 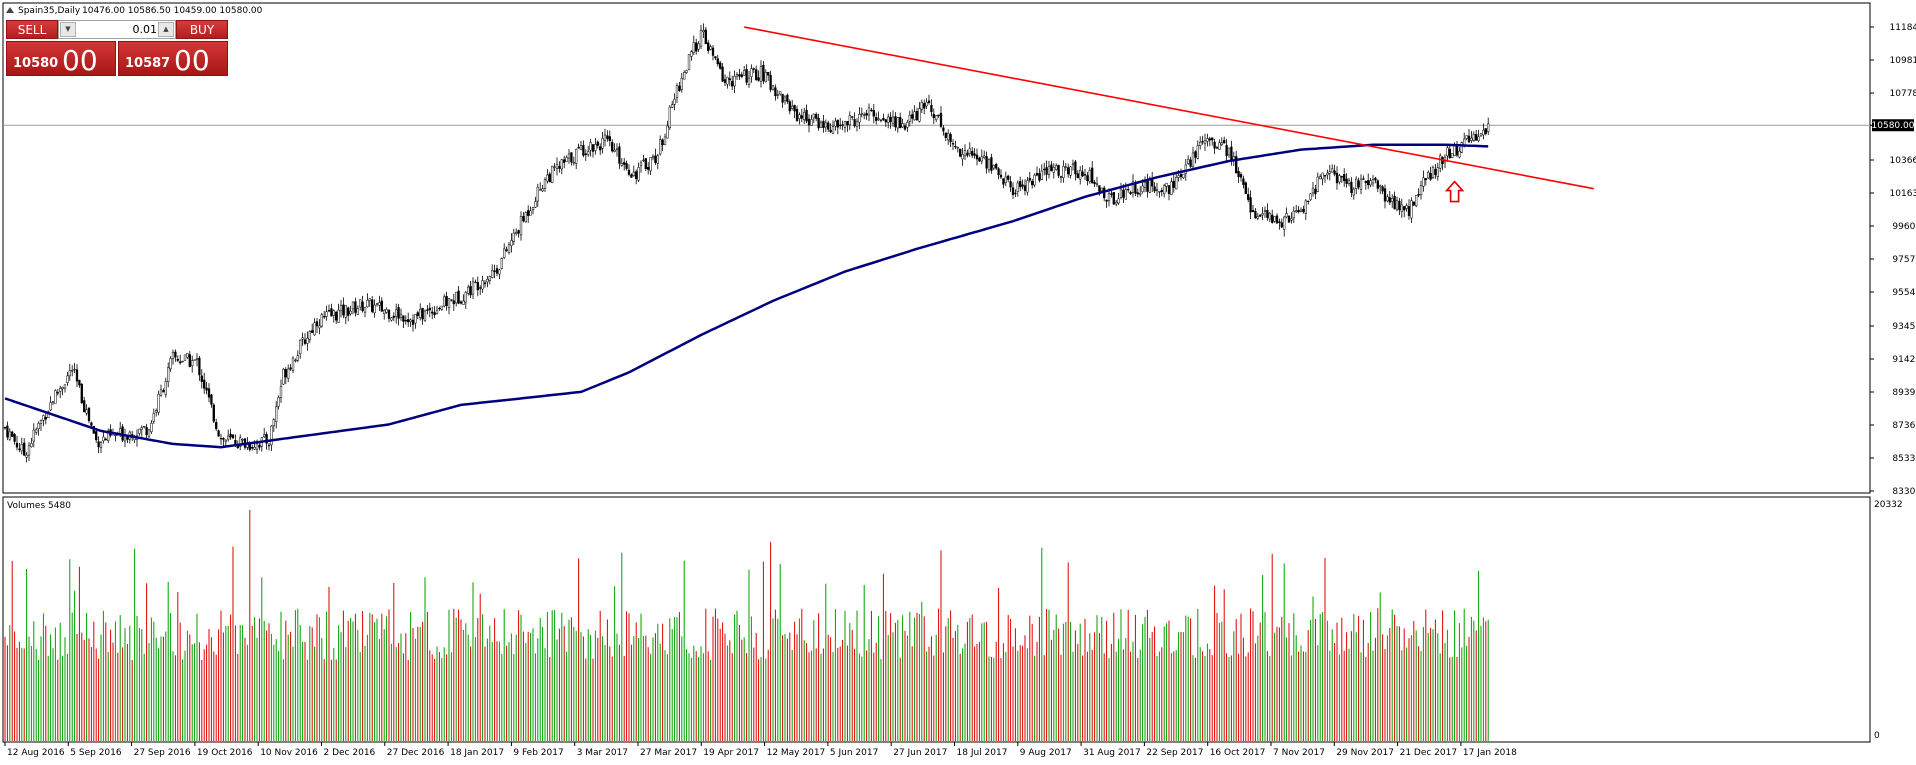 What do you see at coordinates (166, 29) in the screenshot?
I see `lot-increase-button: ▲` at bounding box center [166, 29].